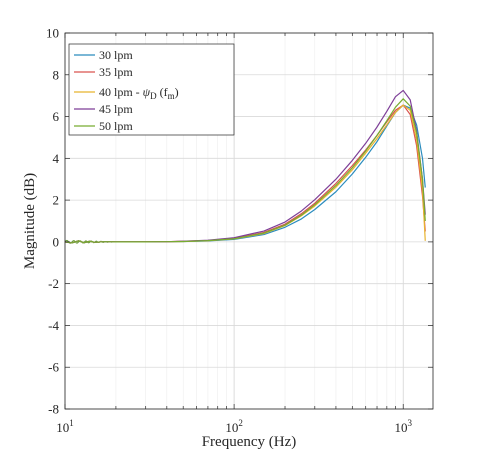  I want to click on y-tick-label: 10, so click(52, 33).